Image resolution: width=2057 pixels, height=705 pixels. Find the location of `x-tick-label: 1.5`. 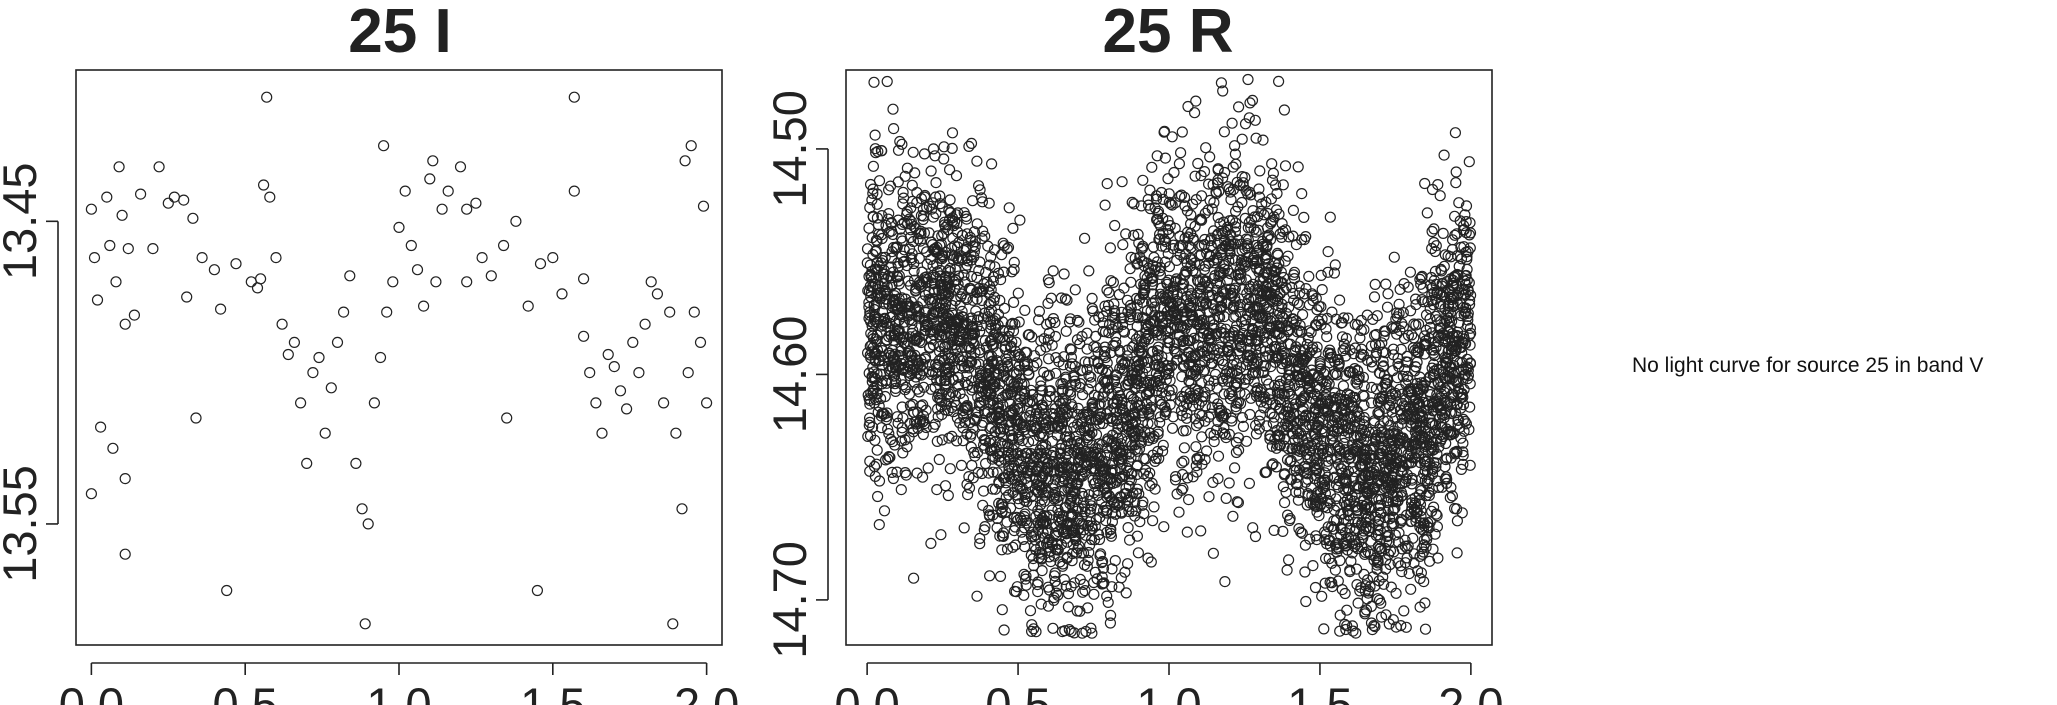

x-tick-label: 1.5 is located at coordinates (1319, 691).